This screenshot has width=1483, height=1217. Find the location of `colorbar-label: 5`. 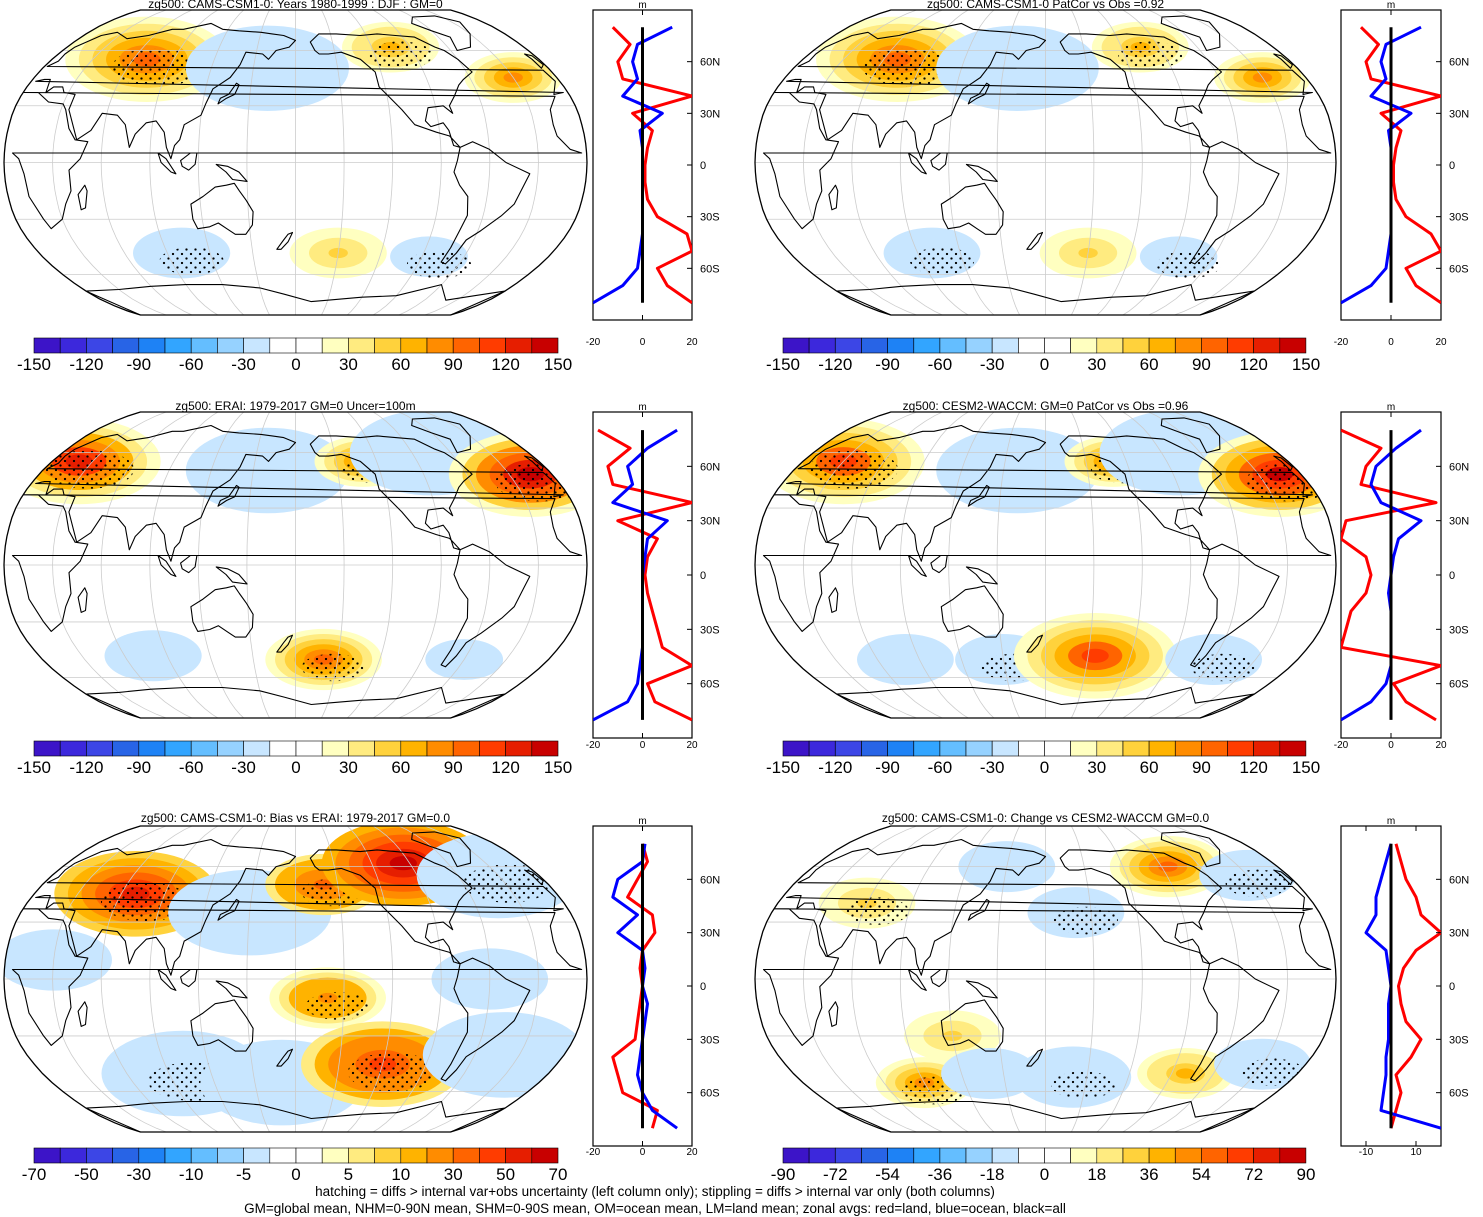

colorbar-label: 5 is located at coordinates (348, 1174).